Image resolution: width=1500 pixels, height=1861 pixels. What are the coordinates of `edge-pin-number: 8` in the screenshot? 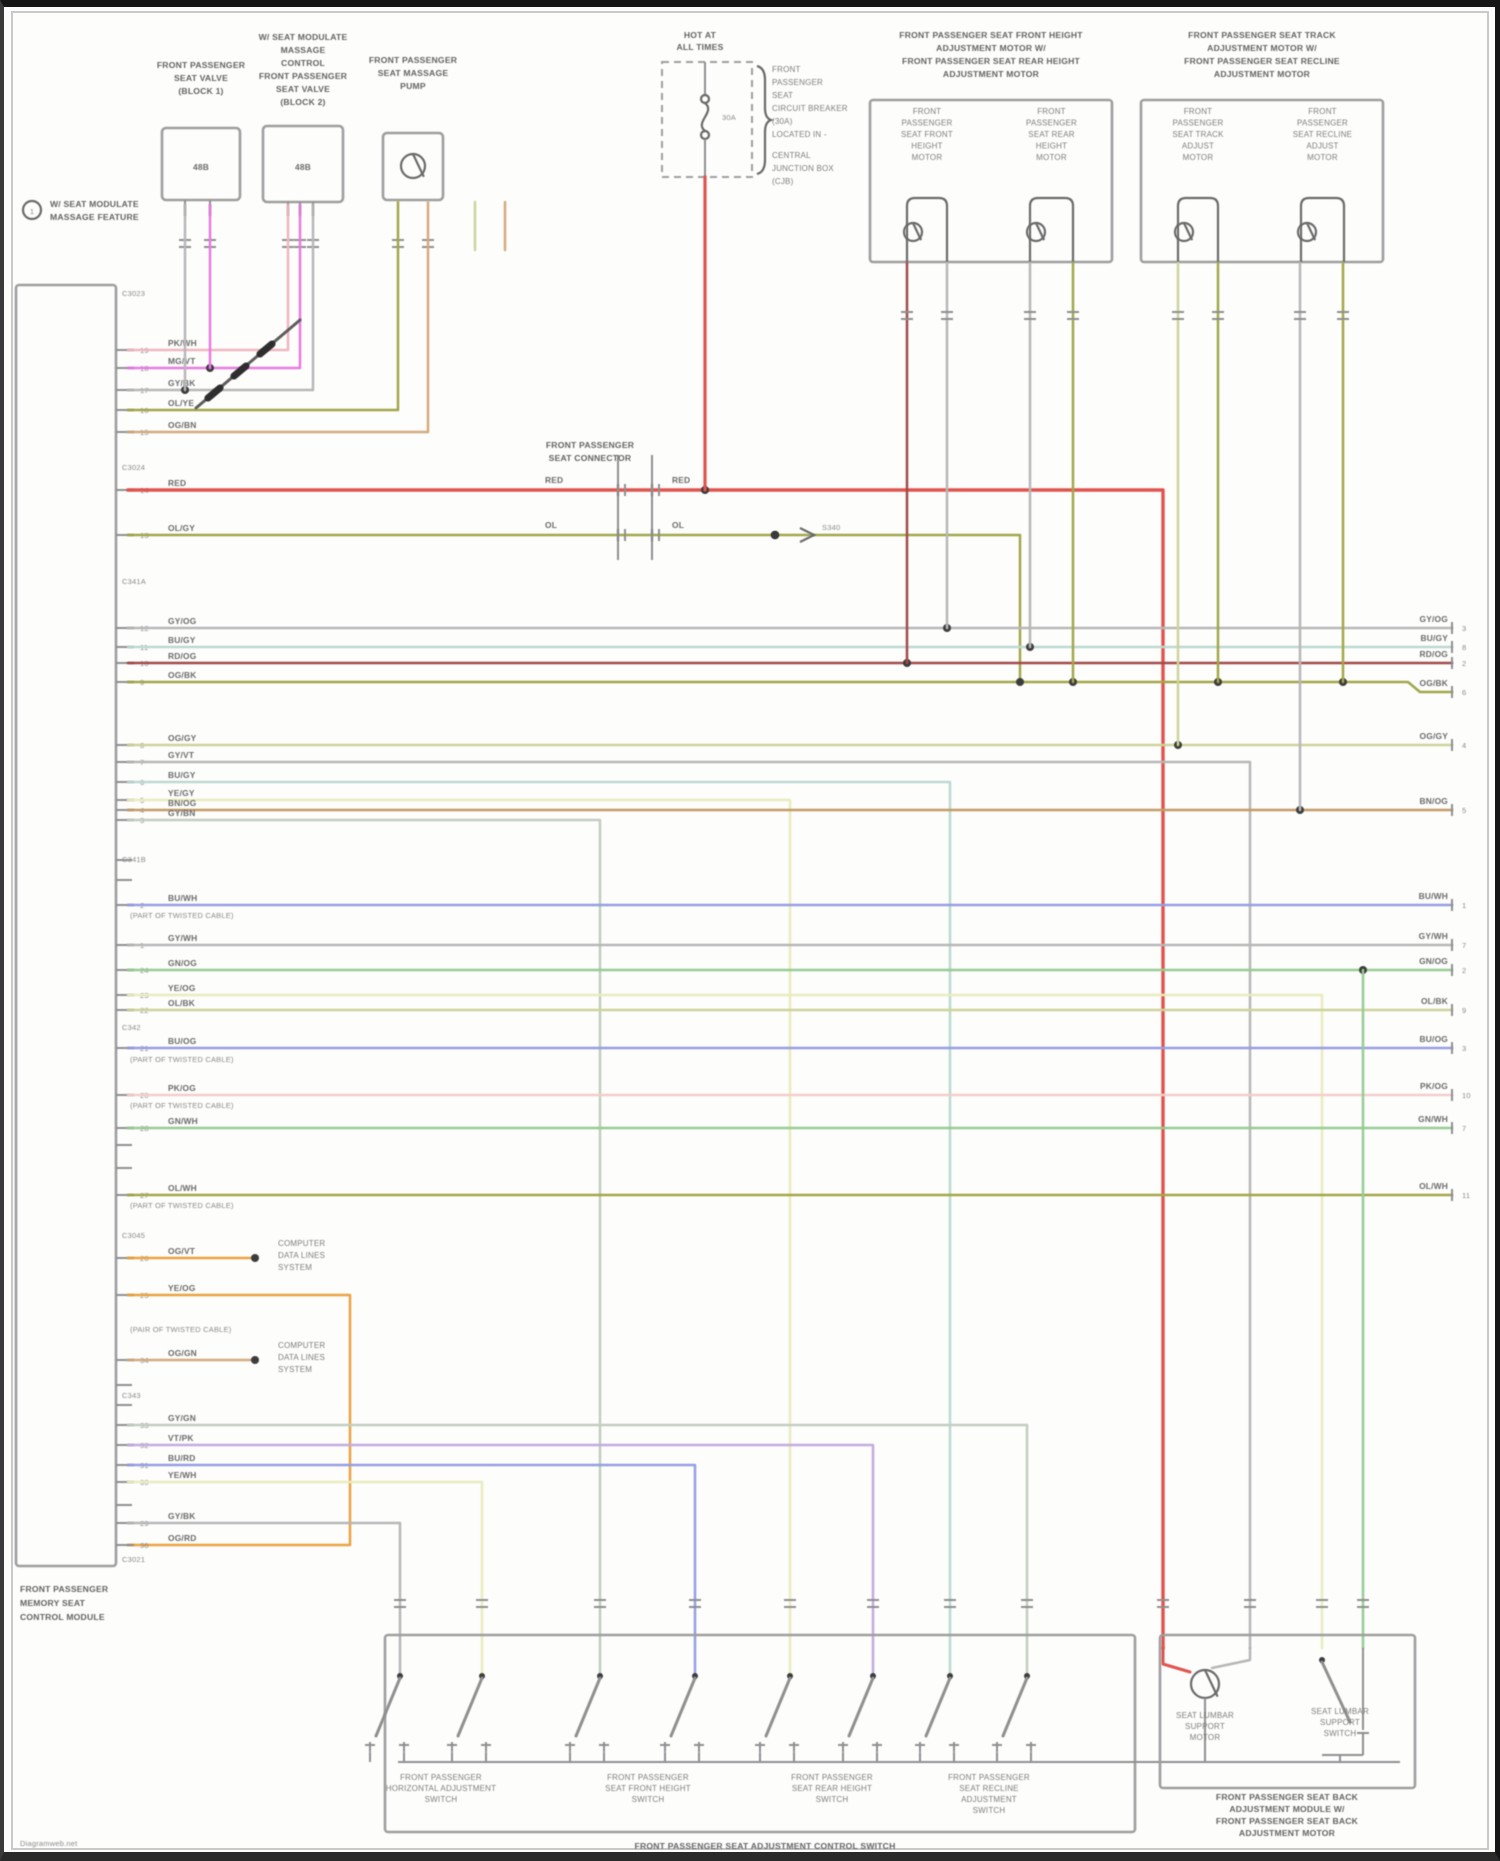 It's located at (1464, 647).